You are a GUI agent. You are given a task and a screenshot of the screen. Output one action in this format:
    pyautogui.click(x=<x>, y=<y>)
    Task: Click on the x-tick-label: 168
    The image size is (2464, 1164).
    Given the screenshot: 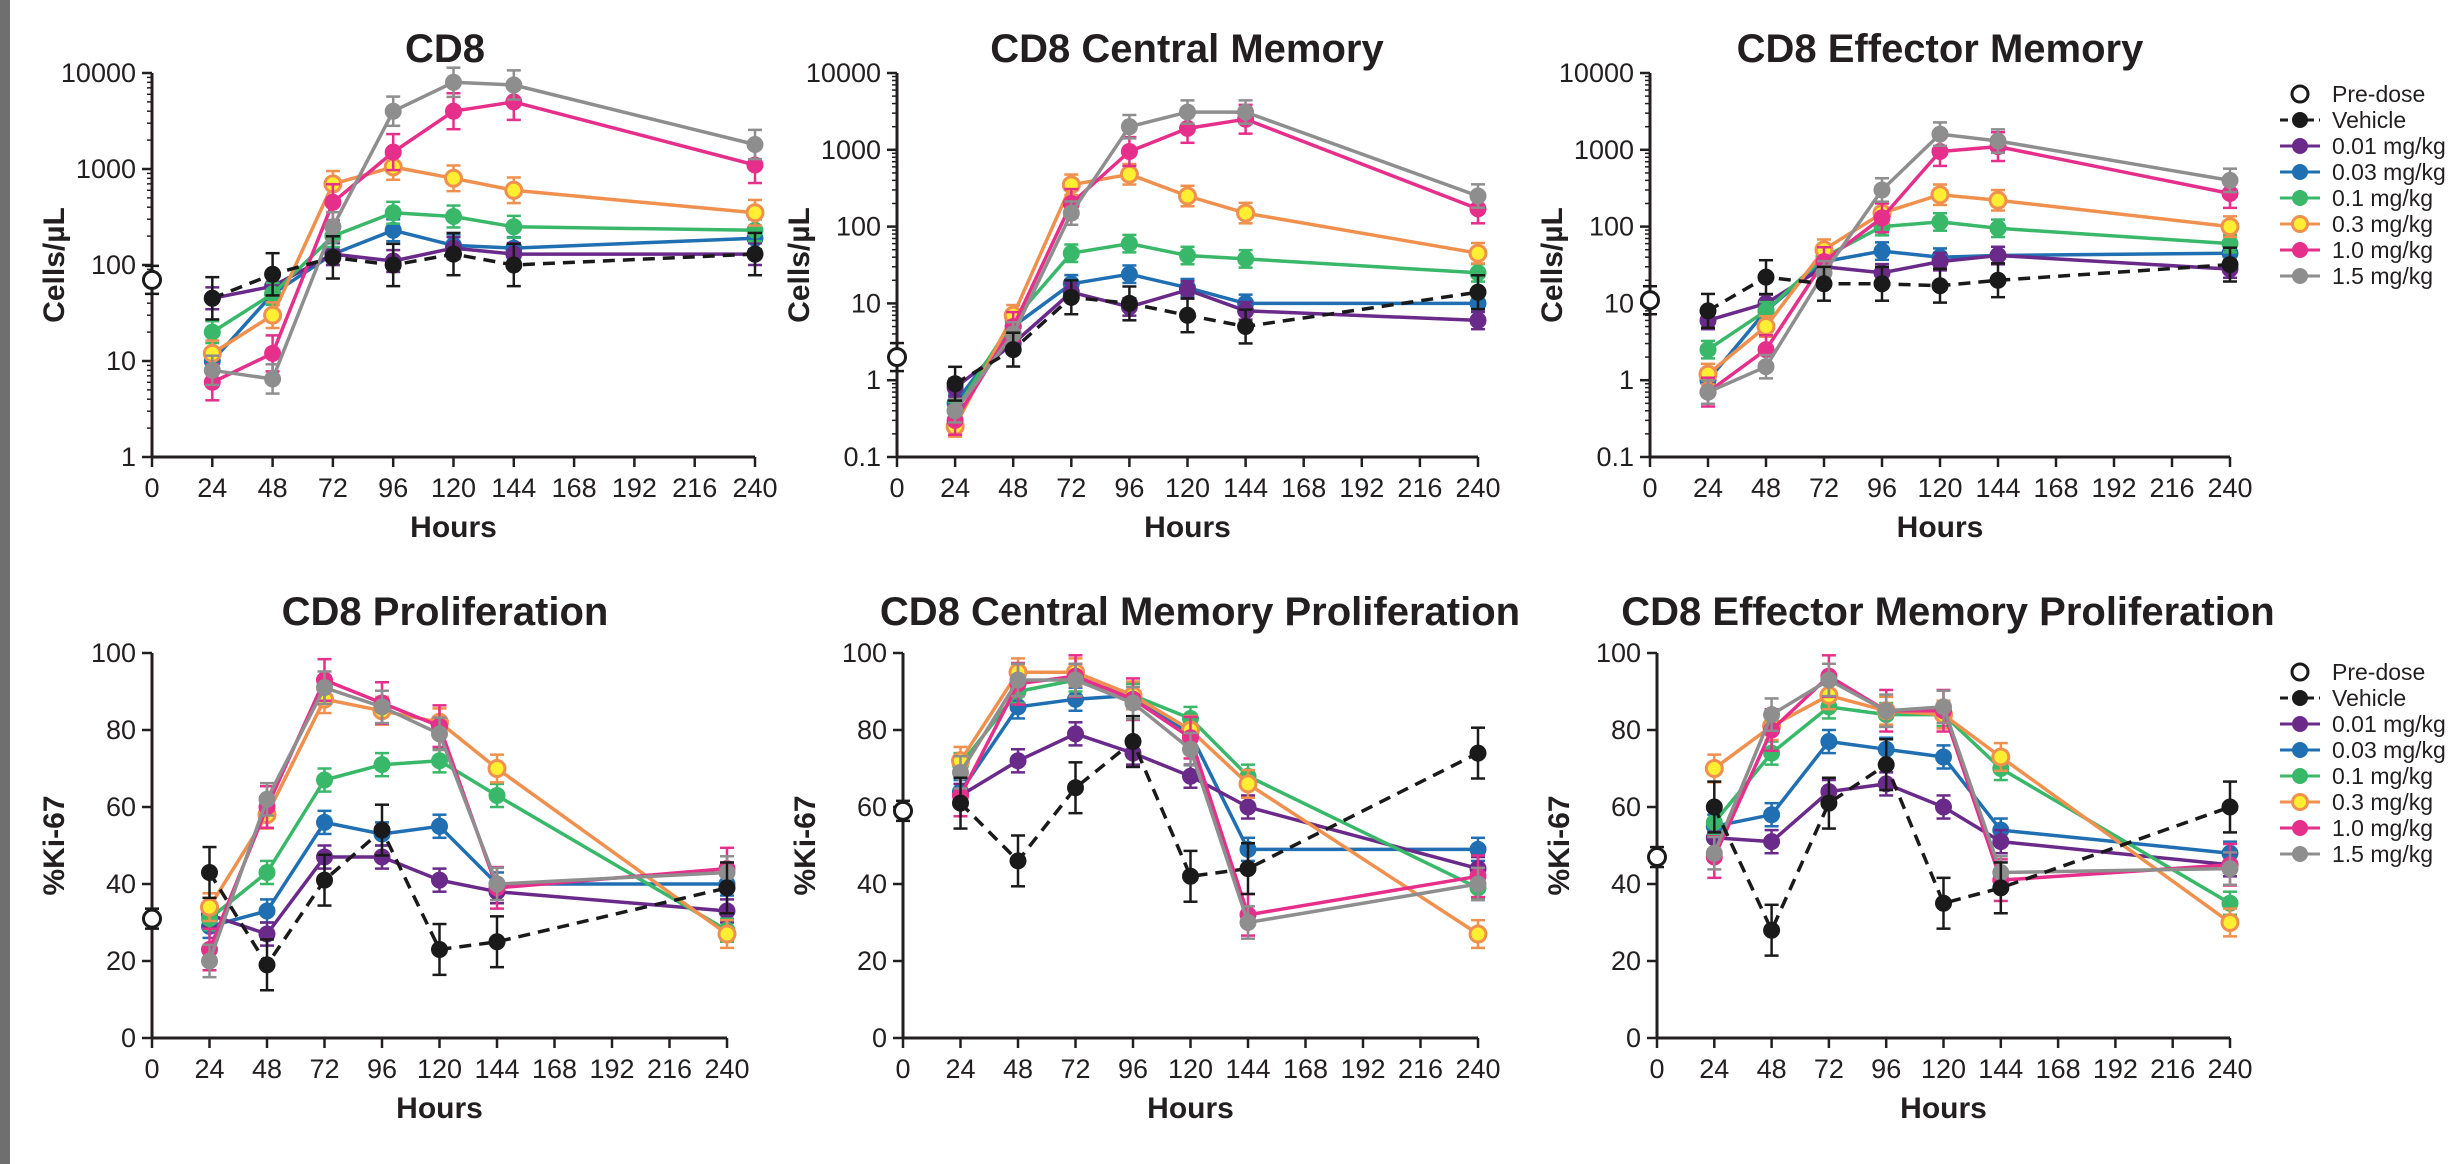 What is the action you would take?
    pyautogui.click(x=554, y=1069)
    